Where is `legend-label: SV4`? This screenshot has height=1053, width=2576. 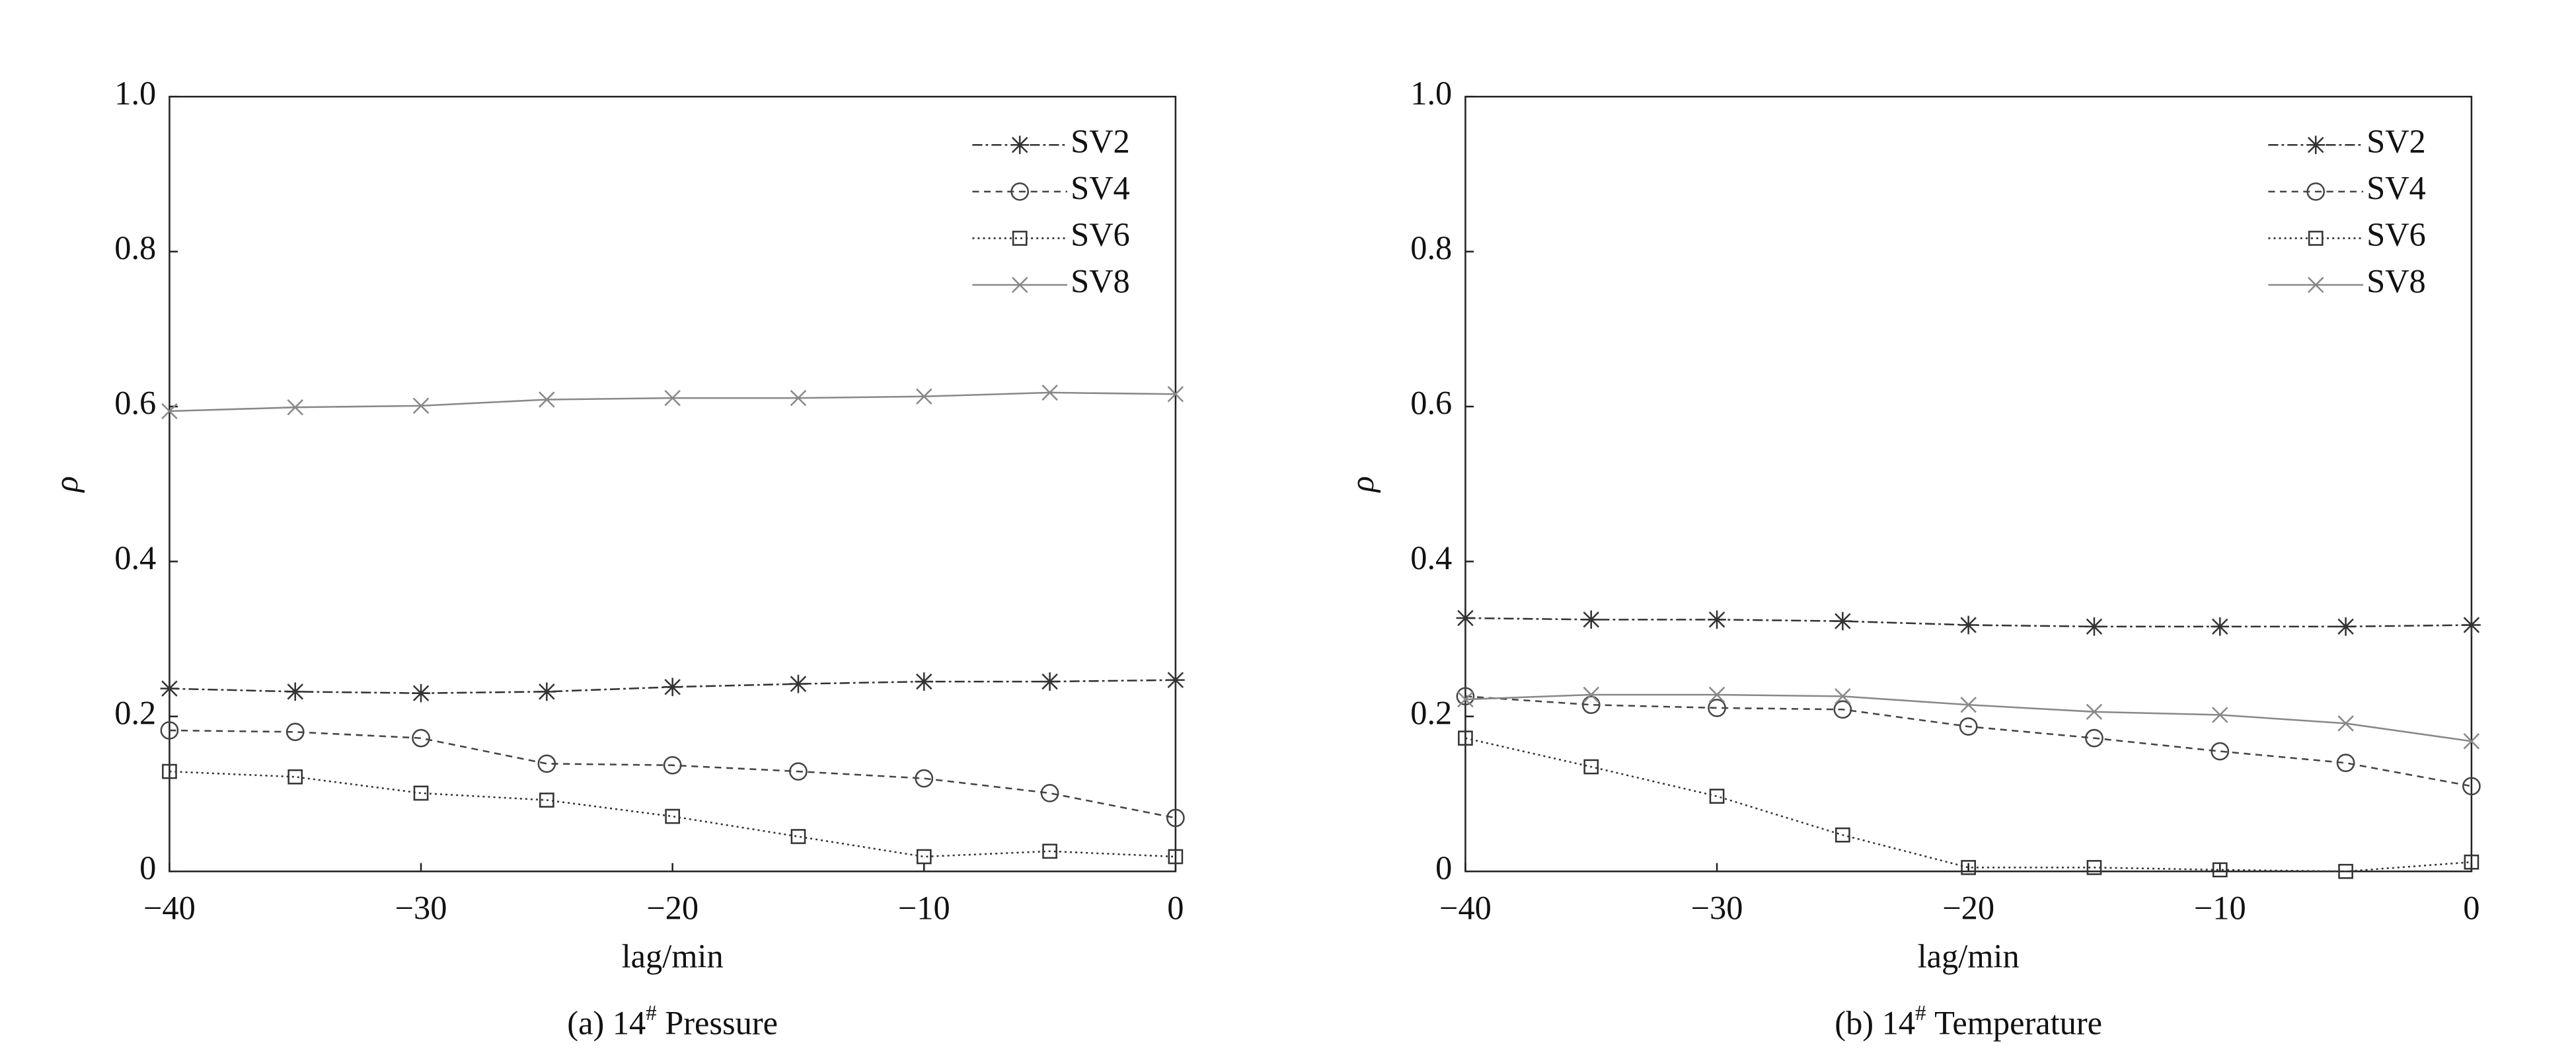 legend-label: SV4 is located at coordinates (2397, 187).